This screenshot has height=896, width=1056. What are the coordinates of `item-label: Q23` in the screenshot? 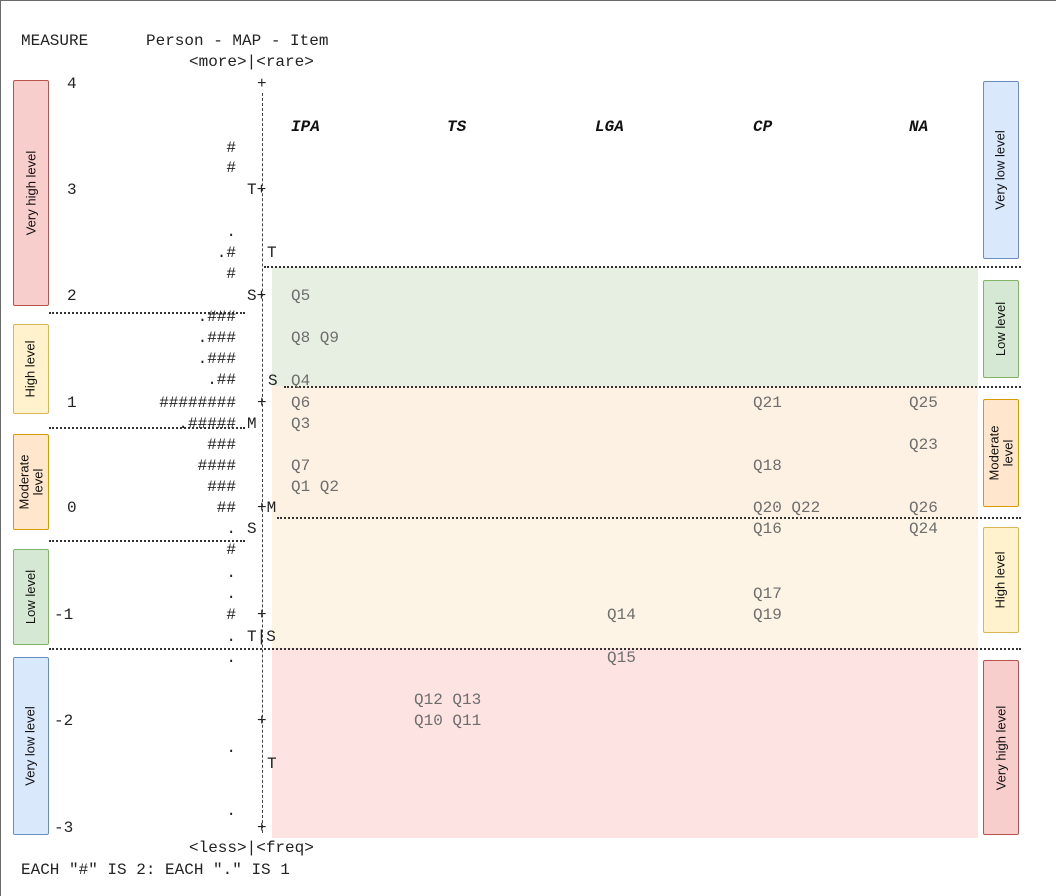 It's located at (923, 445).